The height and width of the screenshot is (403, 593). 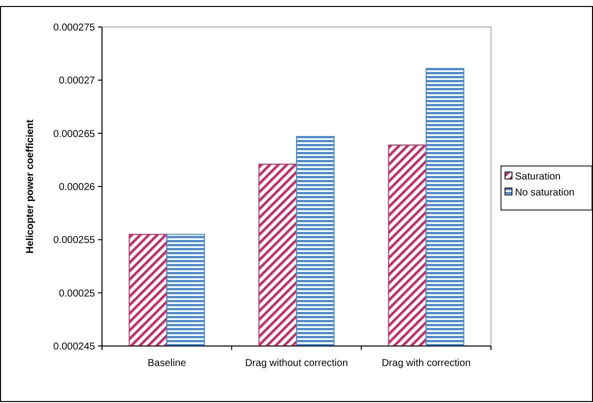 I want to click on y-tick-label: 0.000255, so click(x=74, y=240).